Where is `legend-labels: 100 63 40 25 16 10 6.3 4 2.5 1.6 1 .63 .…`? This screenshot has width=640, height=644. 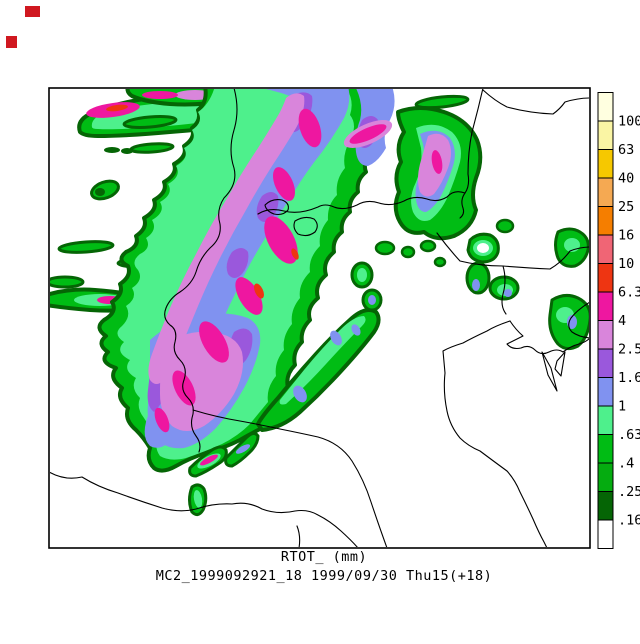
legend-labels: 100 63 40 25 16 10 6.3 4 2.5 1.6 1 .63 .… is located at coordinates (629, 321).